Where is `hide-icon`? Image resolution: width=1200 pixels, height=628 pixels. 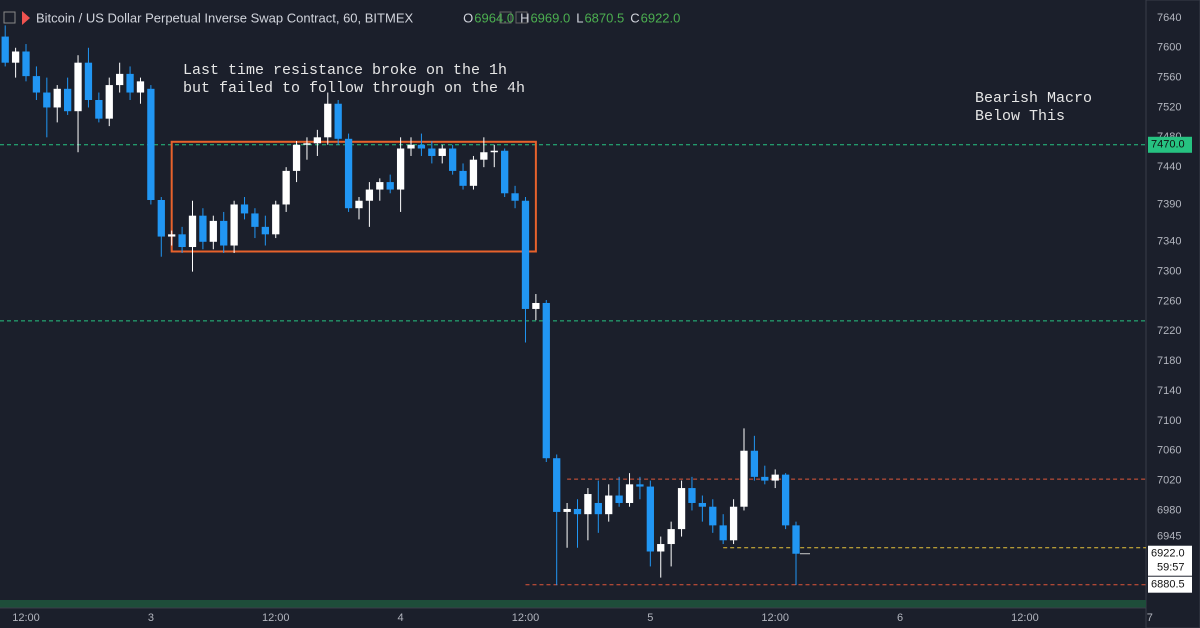
hide-icon is located at coordinates (521, 17).